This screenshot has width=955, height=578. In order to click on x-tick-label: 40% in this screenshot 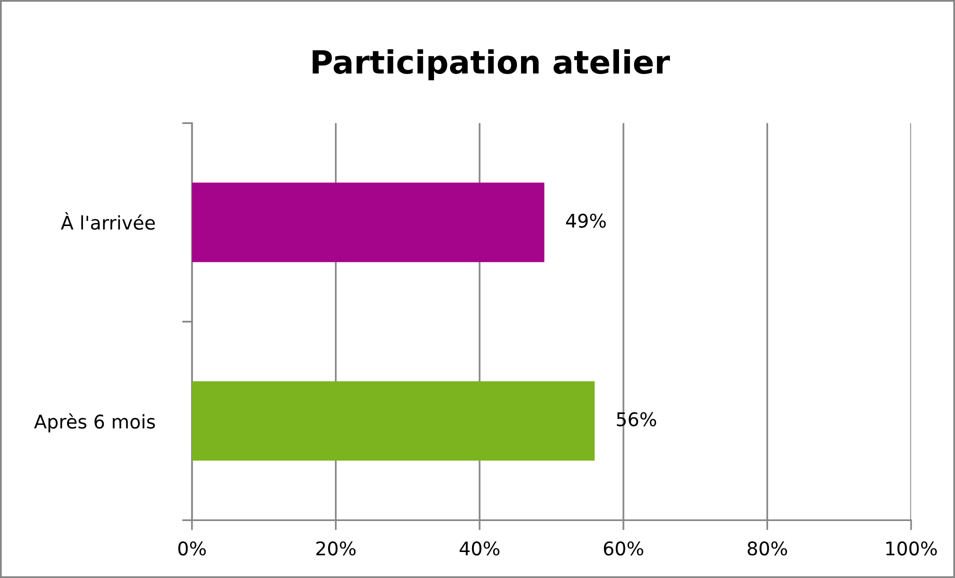, I will do `click(480, 548)`.